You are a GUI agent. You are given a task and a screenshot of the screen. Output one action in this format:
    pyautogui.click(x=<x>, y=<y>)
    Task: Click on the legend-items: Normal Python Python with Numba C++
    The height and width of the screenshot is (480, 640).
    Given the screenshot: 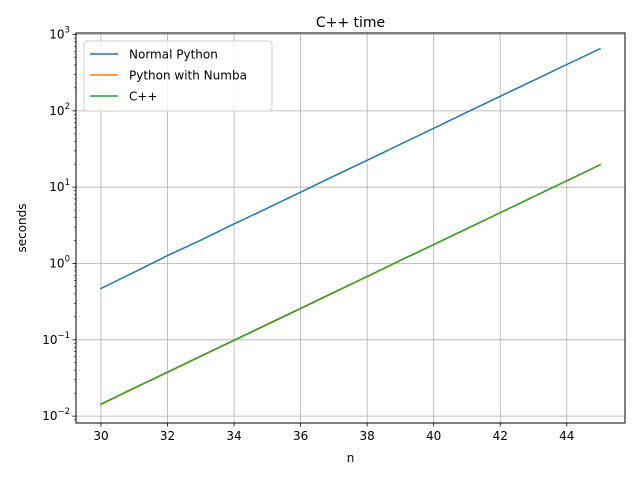 What is the action you would take?
    pyautogui.click(x=168, y=76)
    